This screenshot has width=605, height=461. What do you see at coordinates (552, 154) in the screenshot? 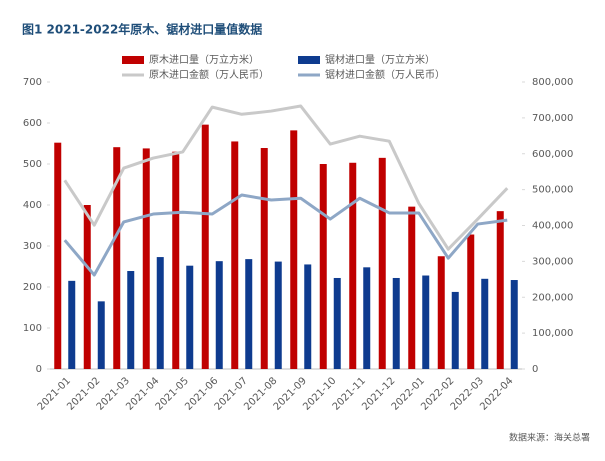
I see `y2-tick-label: 600,000` at bounding box center [552, 154].